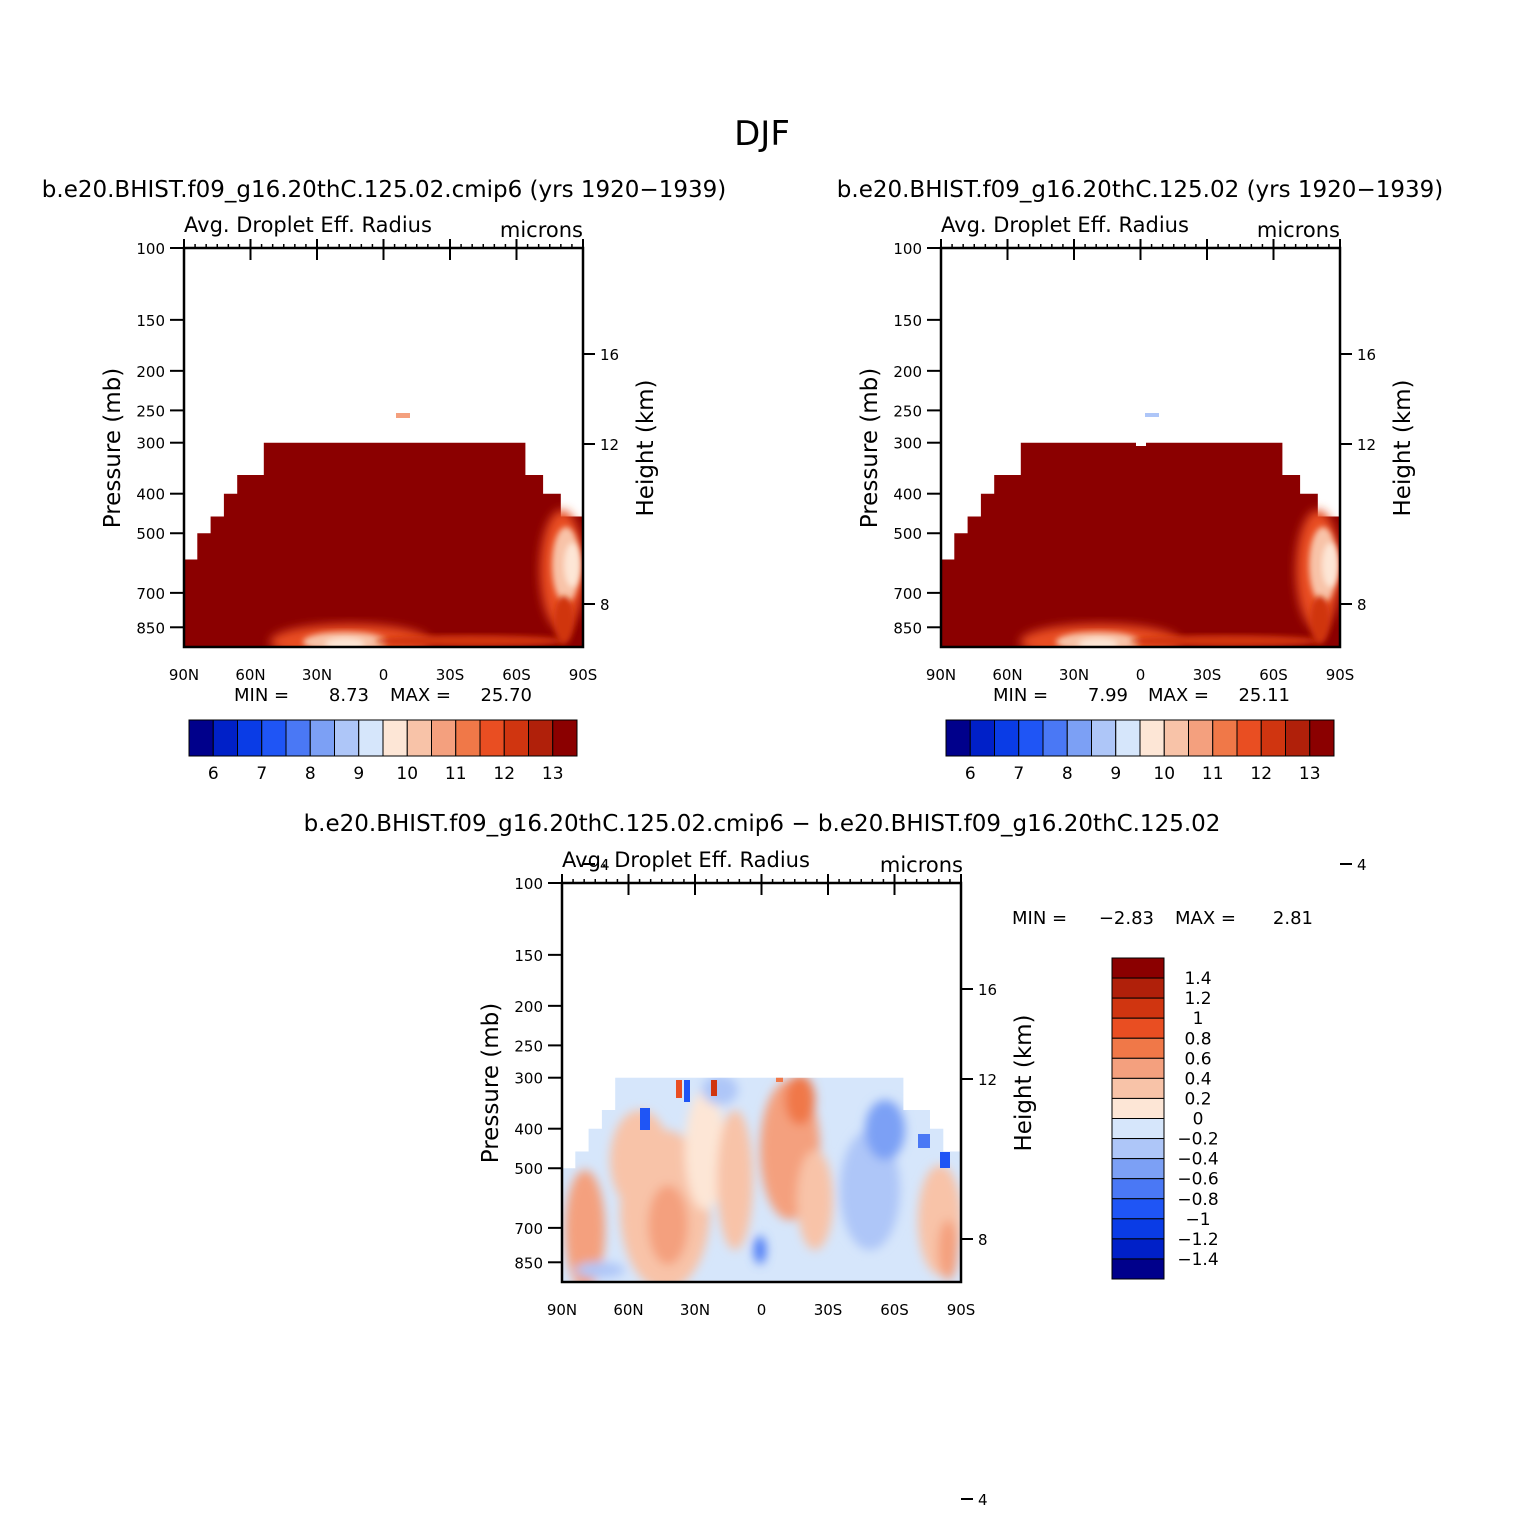  What do you see at coordinates (1115, 774) in the screenshot?
I see `colorbar-label: 9` at bounding box center [1115, 774].